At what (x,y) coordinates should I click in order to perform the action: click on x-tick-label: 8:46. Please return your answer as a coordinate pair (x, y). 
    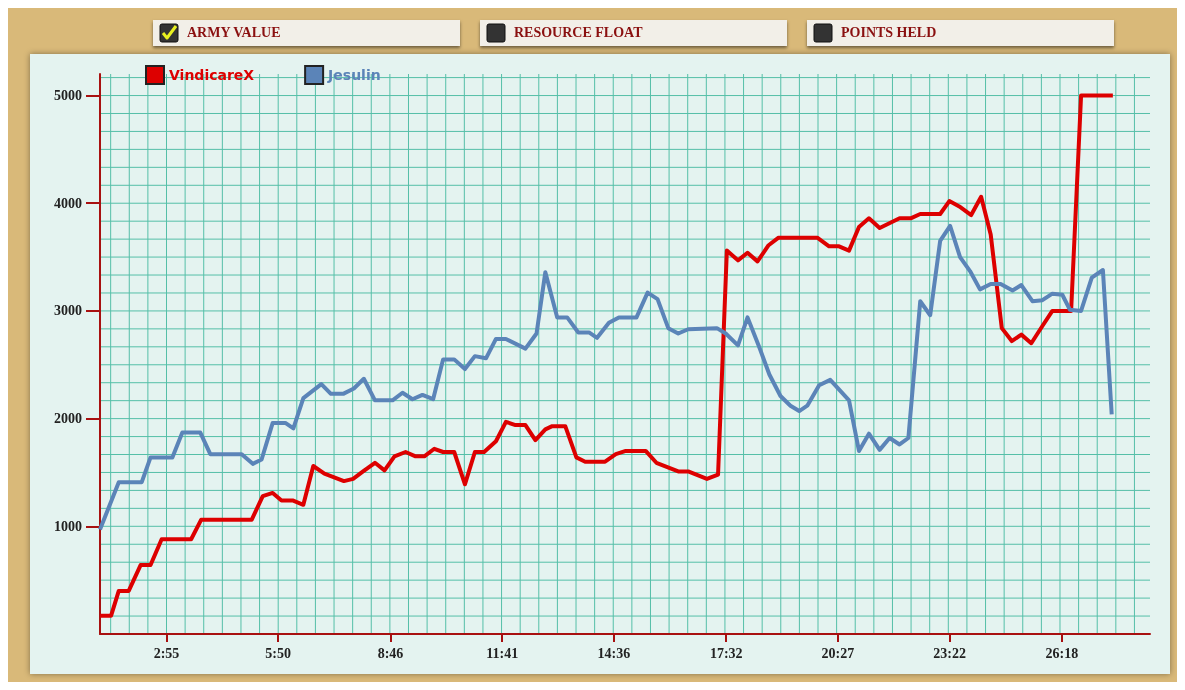
    Looking at the image, I should click on (390, 653).